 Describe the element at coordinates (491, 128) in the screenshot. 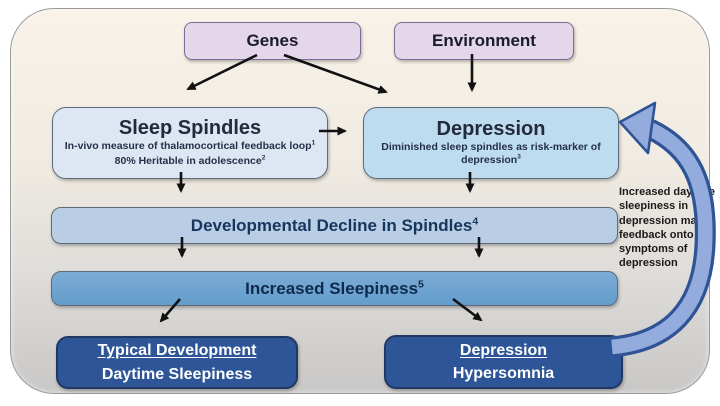

I see `depression-title: Depression` at that location.